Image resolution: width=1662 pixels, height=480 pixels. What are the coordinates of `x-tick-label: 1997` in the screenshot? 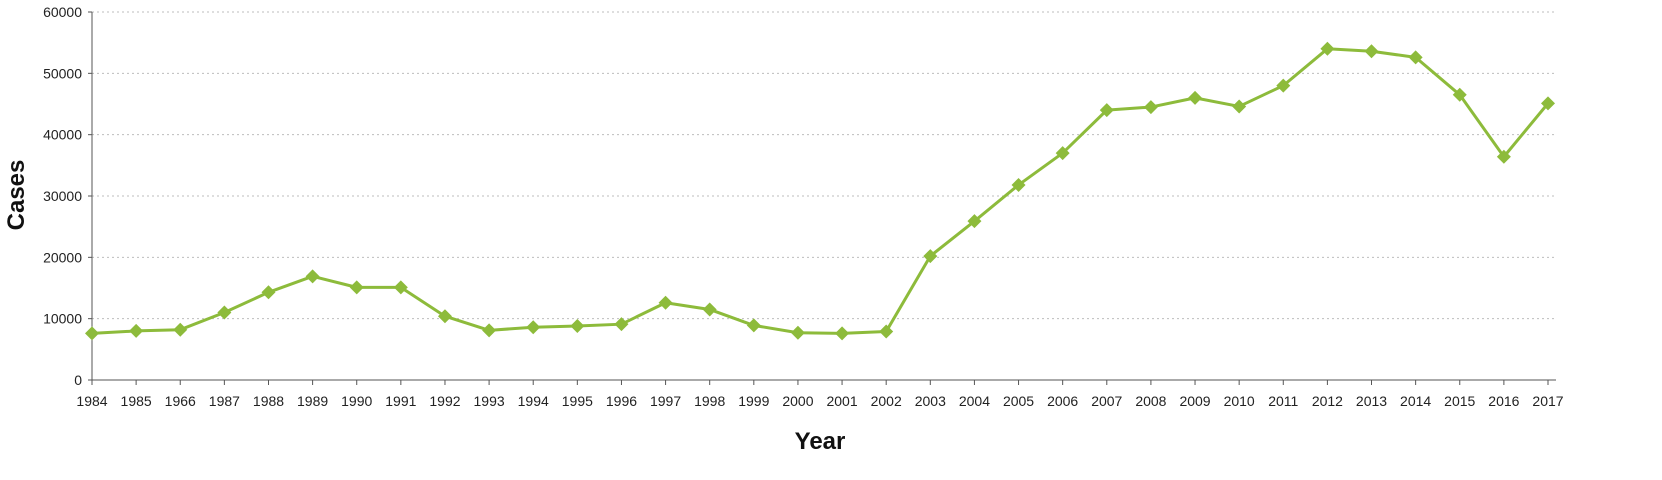 It's located at (665, 401).